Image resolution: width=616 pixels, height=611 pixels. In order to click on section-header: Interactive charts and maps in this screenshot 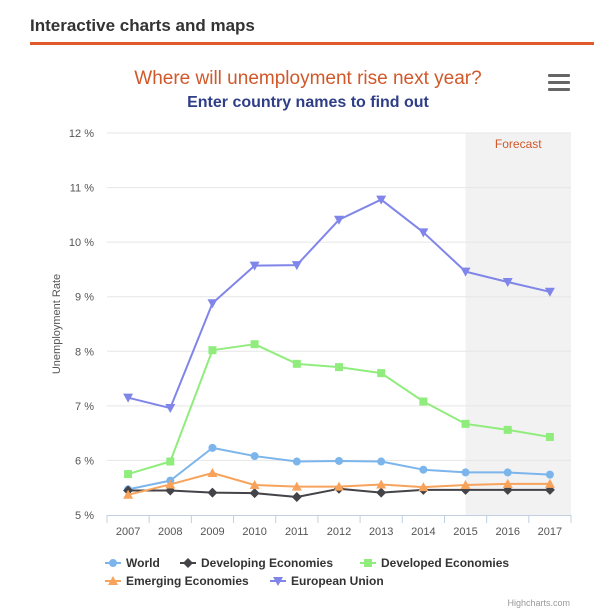, I will do `click(142, 25)`.